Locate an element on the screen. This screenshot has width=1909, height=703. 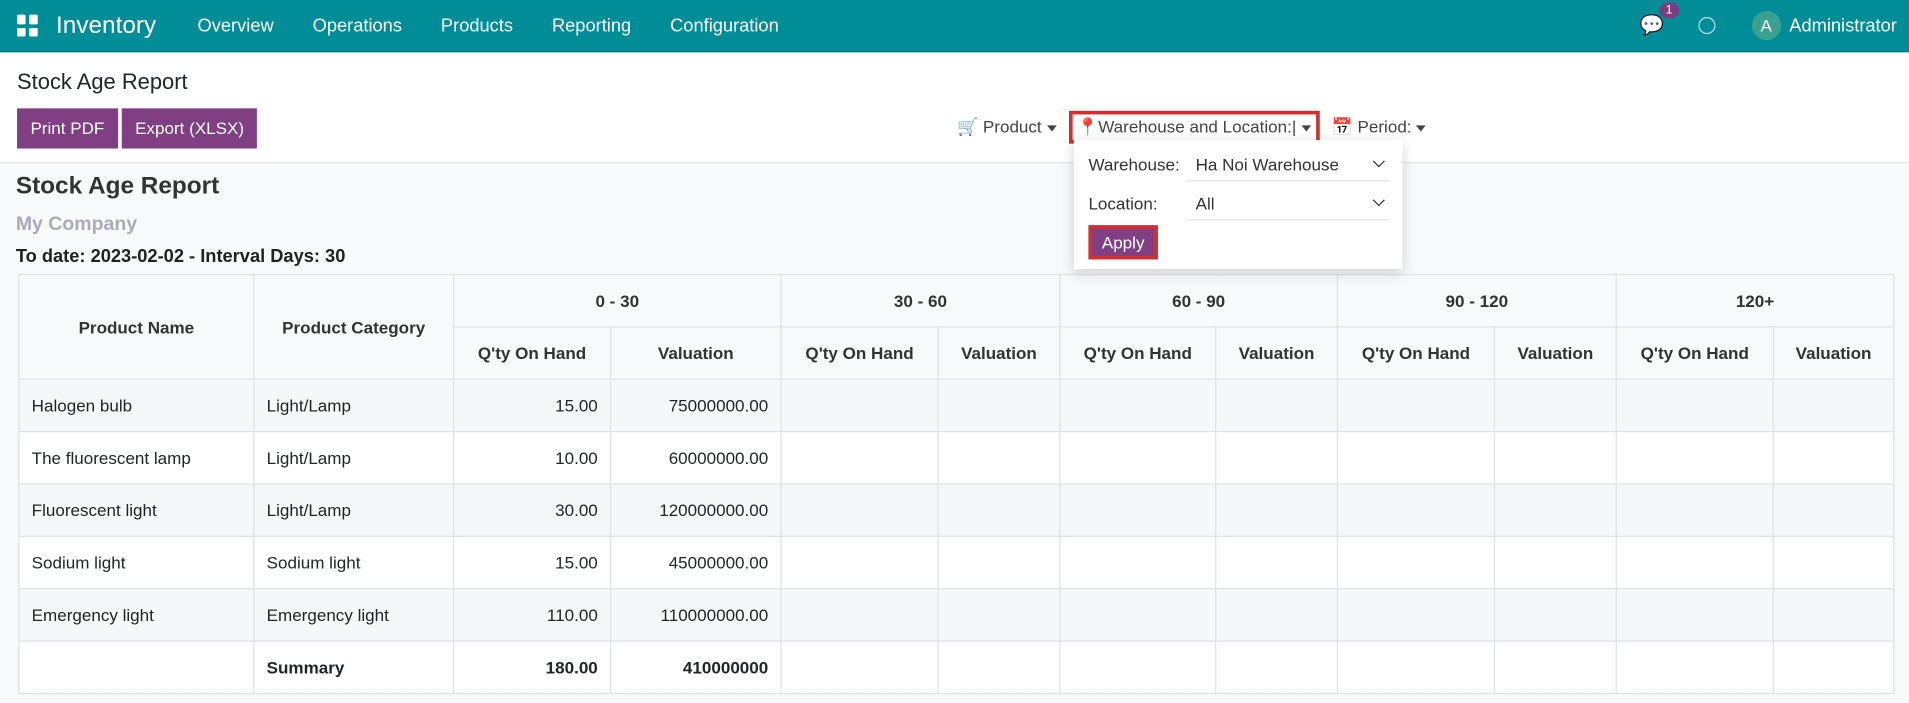
calendar-icon: 📅 is located at coordinates (1342, 126).